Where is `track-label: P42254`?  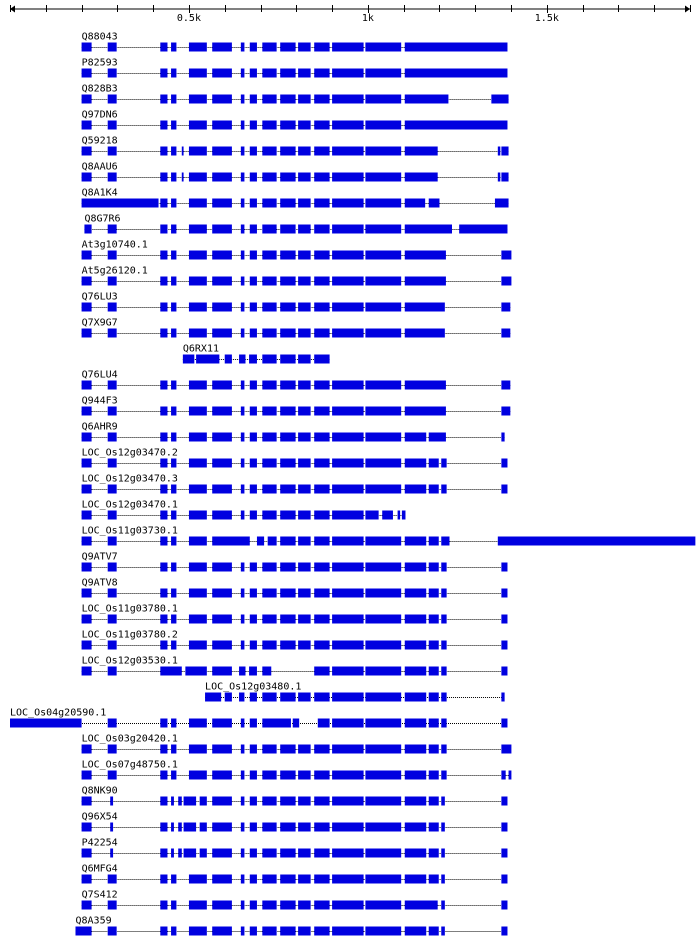 track-label: P42254 is located at coordinates (100, 843).